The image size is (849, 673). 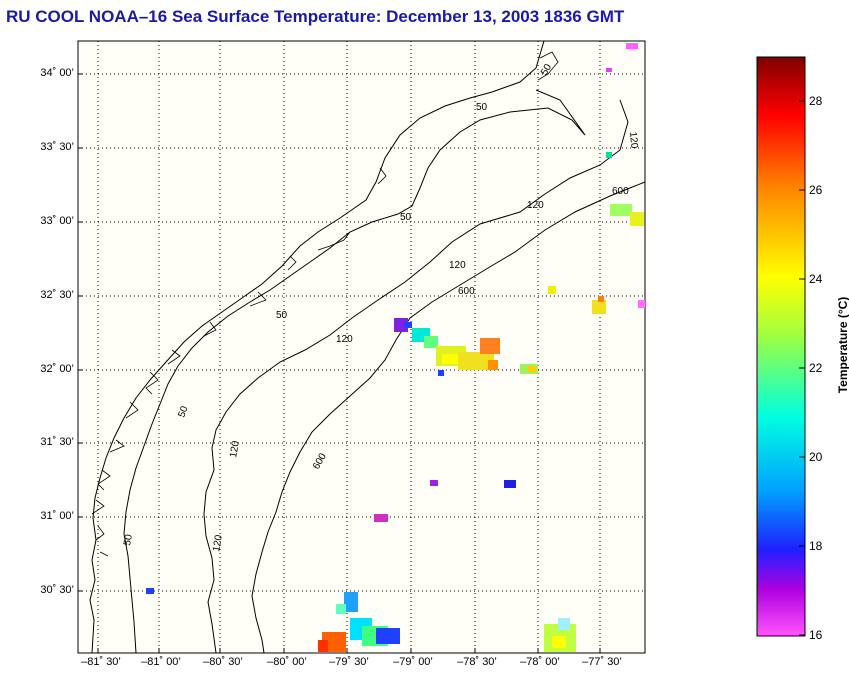 I want to click on lon-tick-label: –80˚ 00’, so click(x=287, y=662).